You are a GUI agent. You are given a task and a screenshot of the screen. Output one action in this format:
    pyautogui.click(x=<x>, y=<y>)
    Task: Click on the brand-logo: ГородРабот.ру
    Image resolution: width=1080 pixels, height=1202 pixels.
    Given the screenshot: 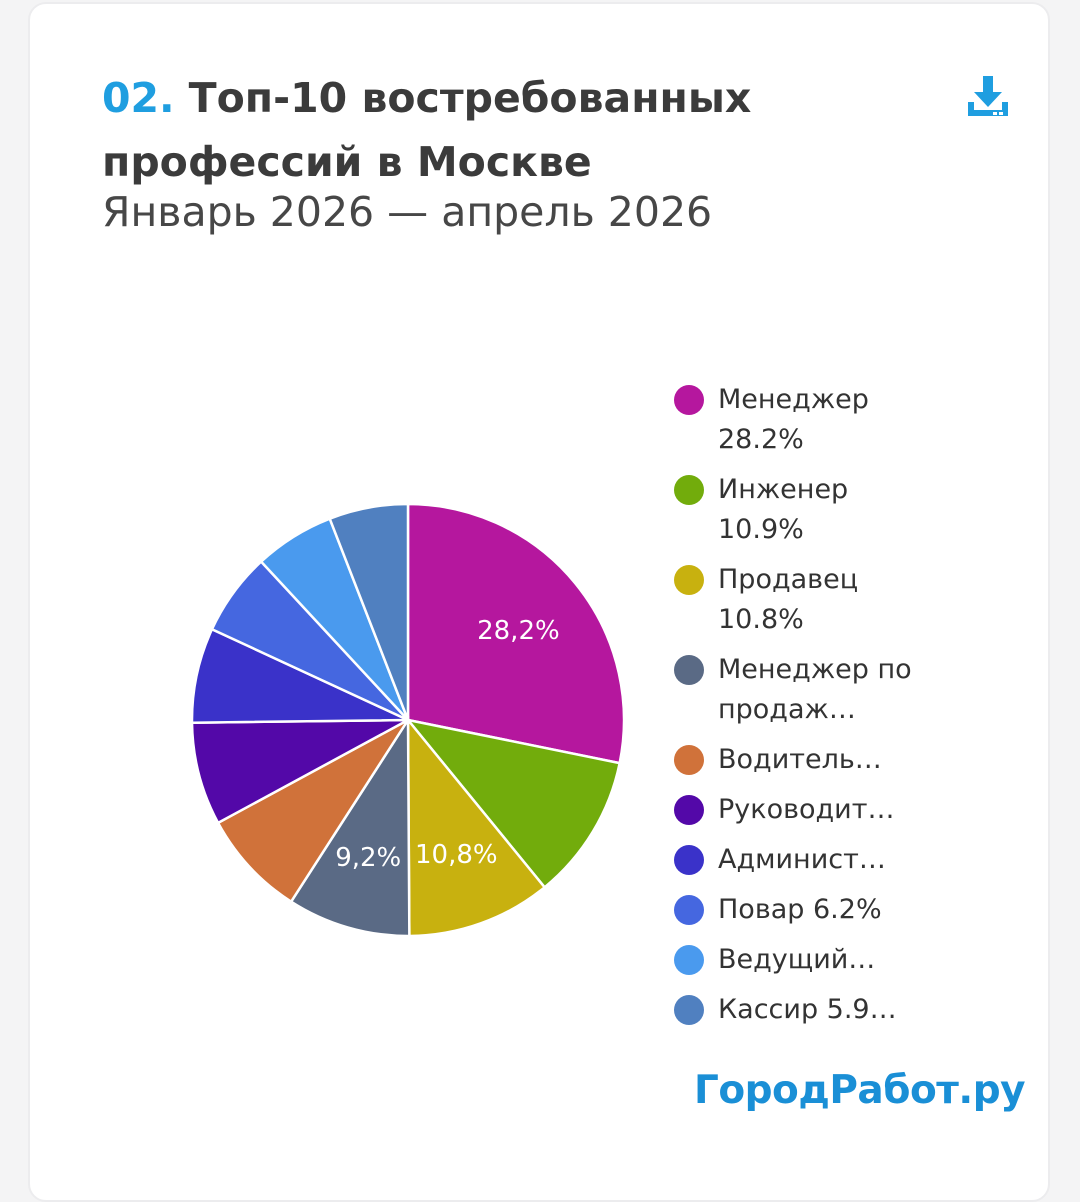 What is the action you would take?
    pyautogui.click(x=860, y=1090)
    